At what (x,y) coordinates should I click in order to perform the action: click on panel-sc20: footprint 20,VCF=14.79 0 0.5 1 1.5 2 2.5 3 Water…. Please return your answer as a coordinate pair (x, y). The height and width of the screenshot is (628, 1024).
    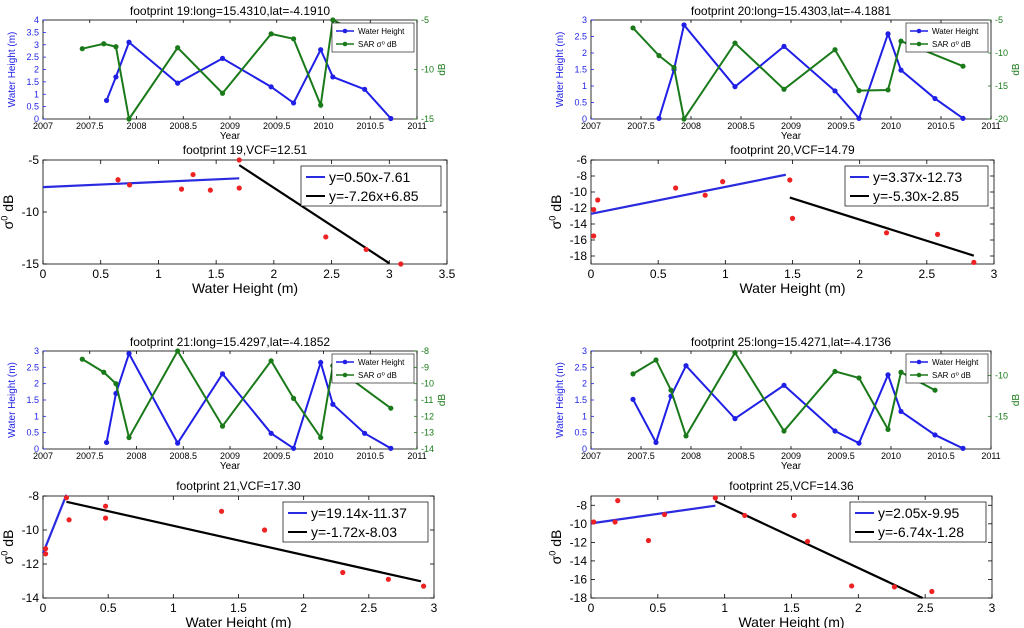
    Looking at the image, I should click on (772, 219).